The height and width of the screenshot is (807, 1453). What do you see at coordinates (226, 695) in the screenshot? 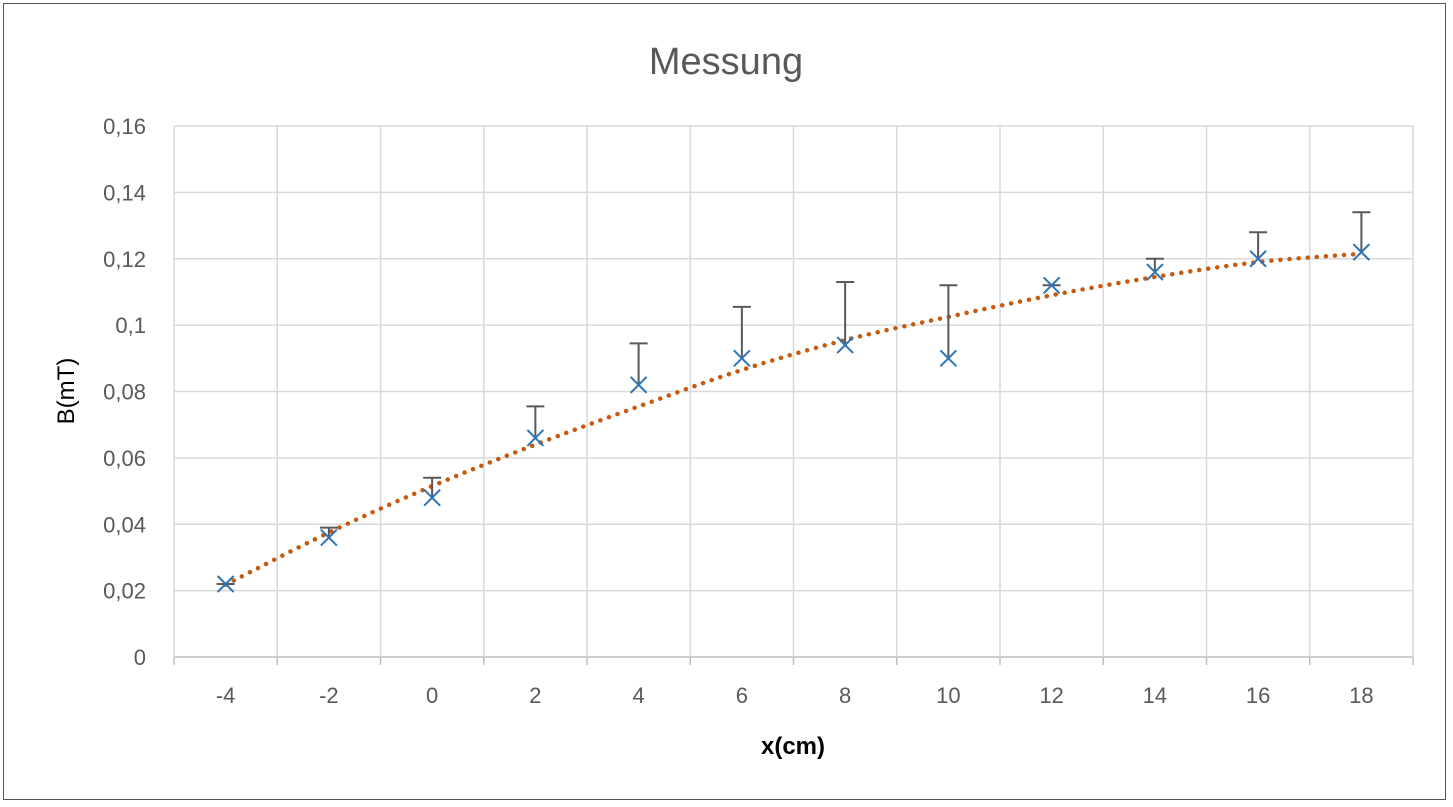
I see `x-tick-label: -4` at bounding box center [226, 695].